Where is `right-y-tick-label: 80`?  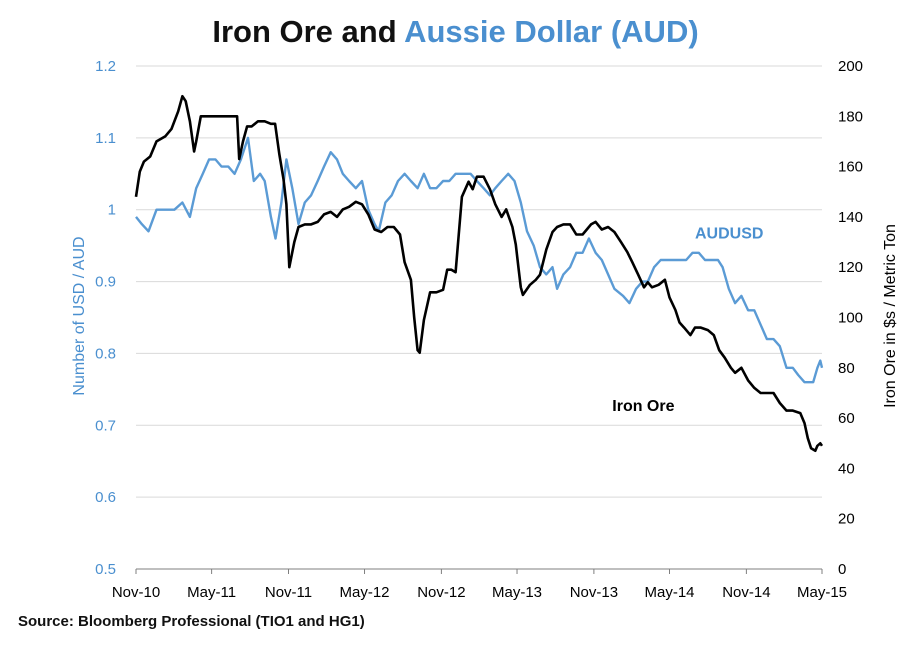 right-y-tick-label: 80 is located at coordinates (846, 368).